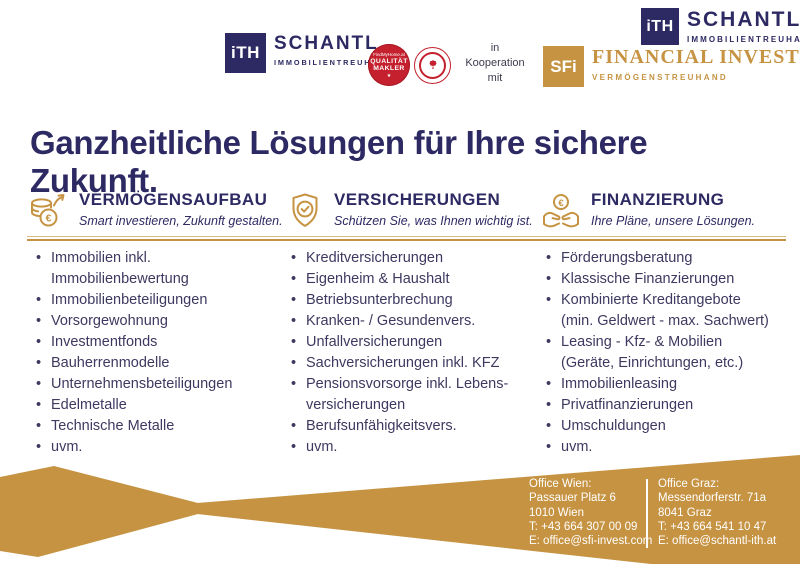 The image size is (800, 564). Describe the element at coordinates (389, 75) in the screenshot. I see `quality-badge-star: ★` at that location.